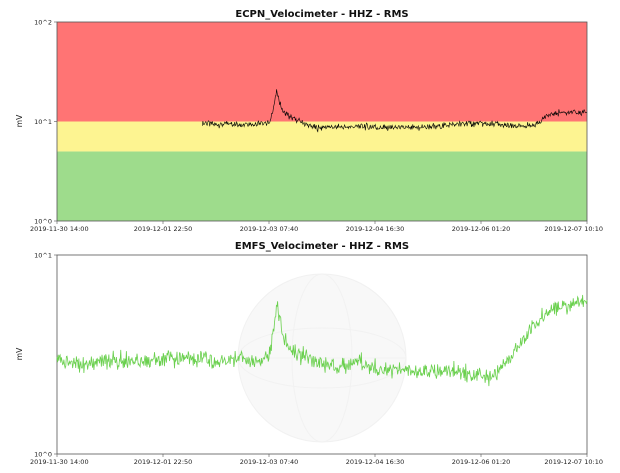  Describe the element at coordinates (19, 353) in the screenshot. I see `chart-emfs-ylabel: mV` at that location.